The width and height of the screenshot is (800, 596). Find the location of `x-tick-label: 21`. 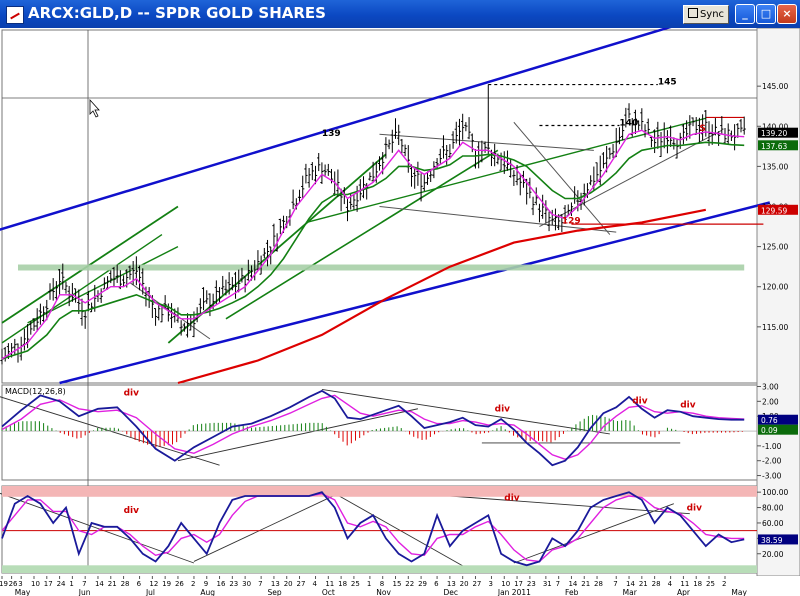

x-tick-label: 21 is located at coordinates (643, 584).